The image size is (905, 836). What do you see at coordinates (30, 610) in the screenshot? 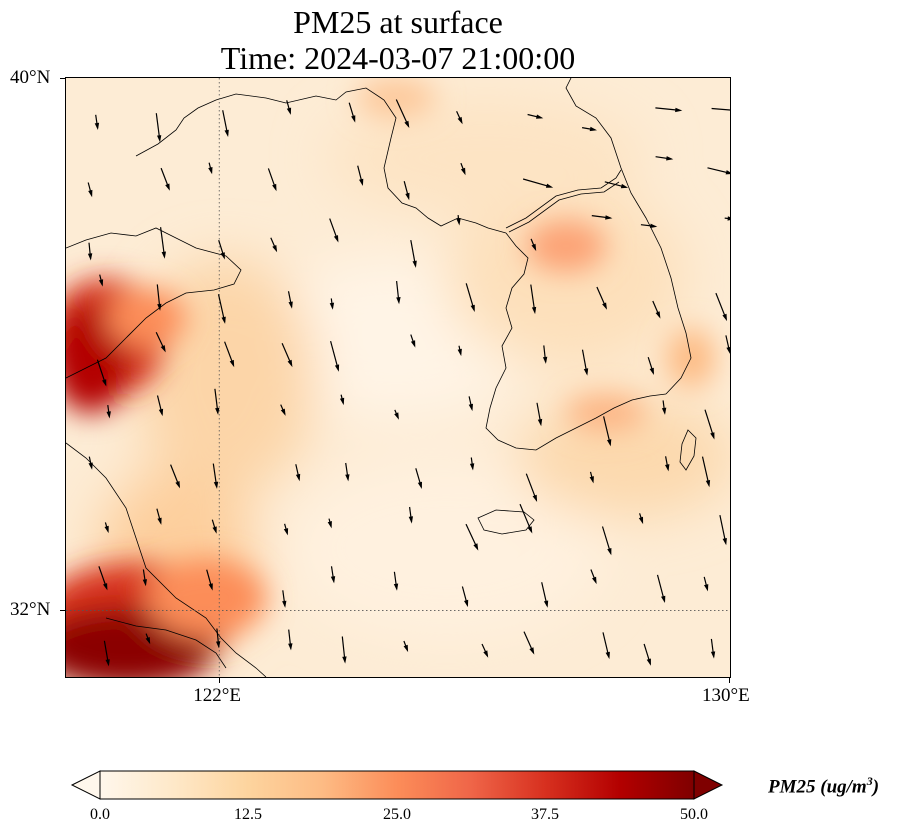
I see `lat-tick-32: 32°N` at bounding box center [30, 610].